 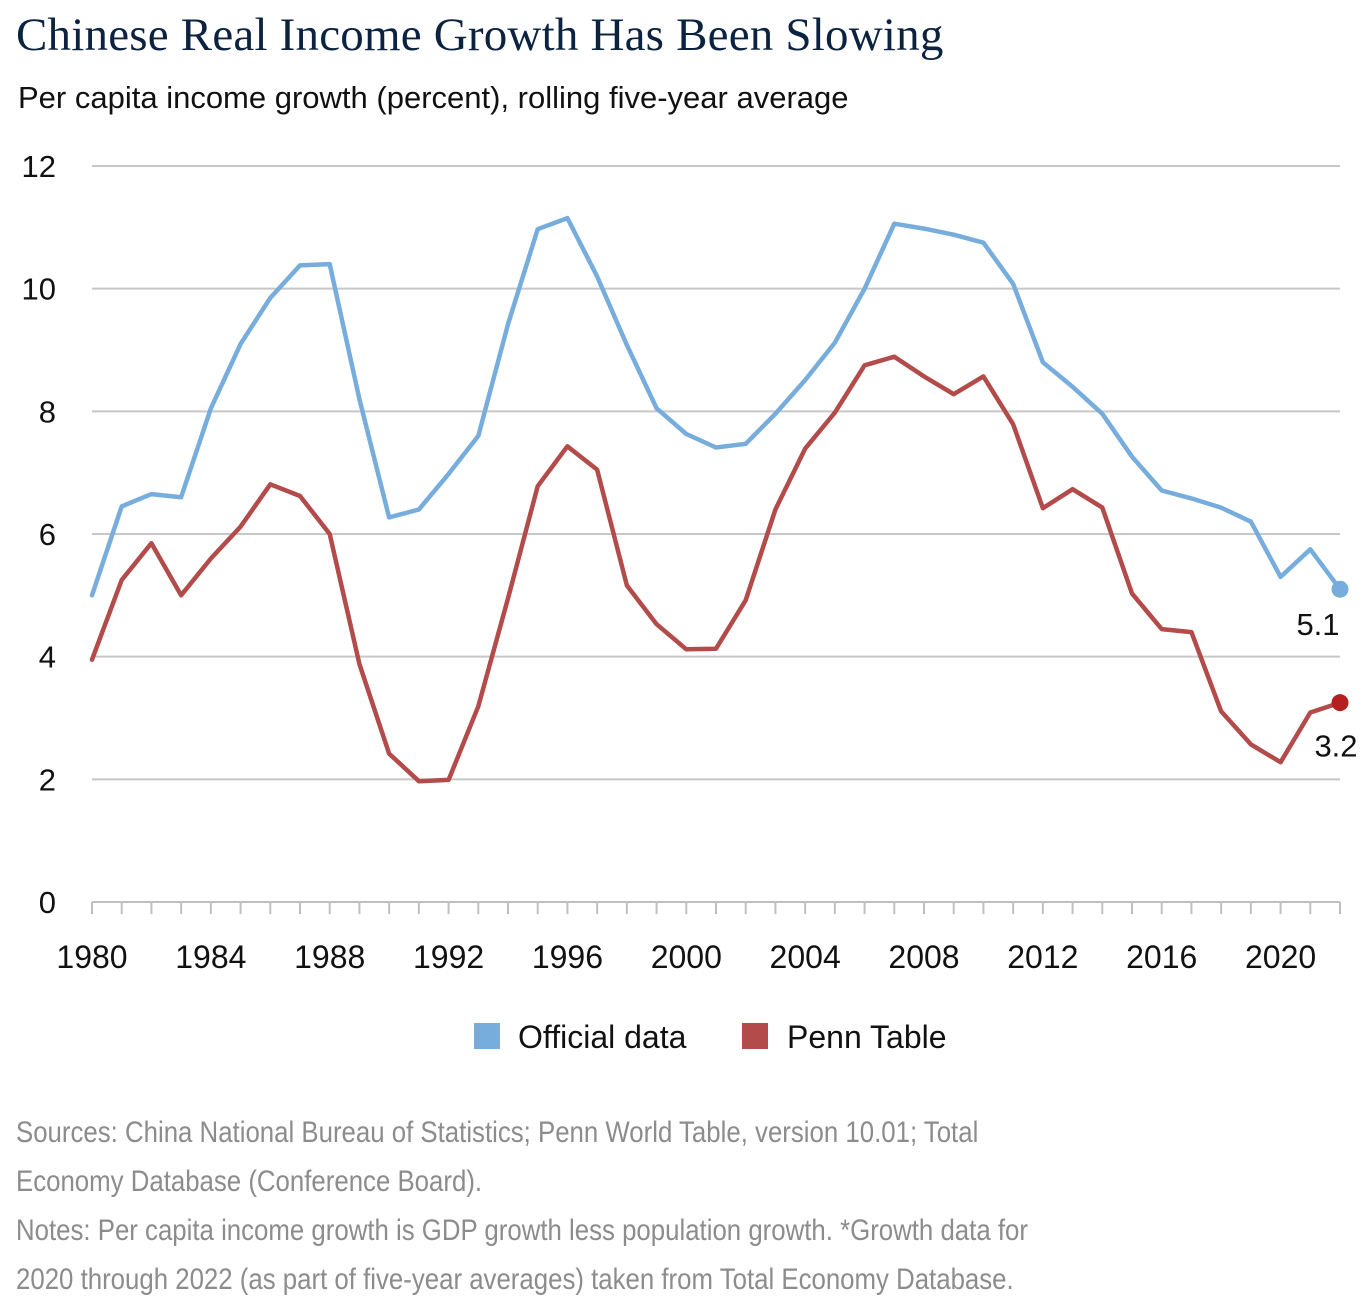 What do you see at coordinates (47, 779) in the screenshot?
I see `y-tick-label: 2` at bounding box center [47, 779].